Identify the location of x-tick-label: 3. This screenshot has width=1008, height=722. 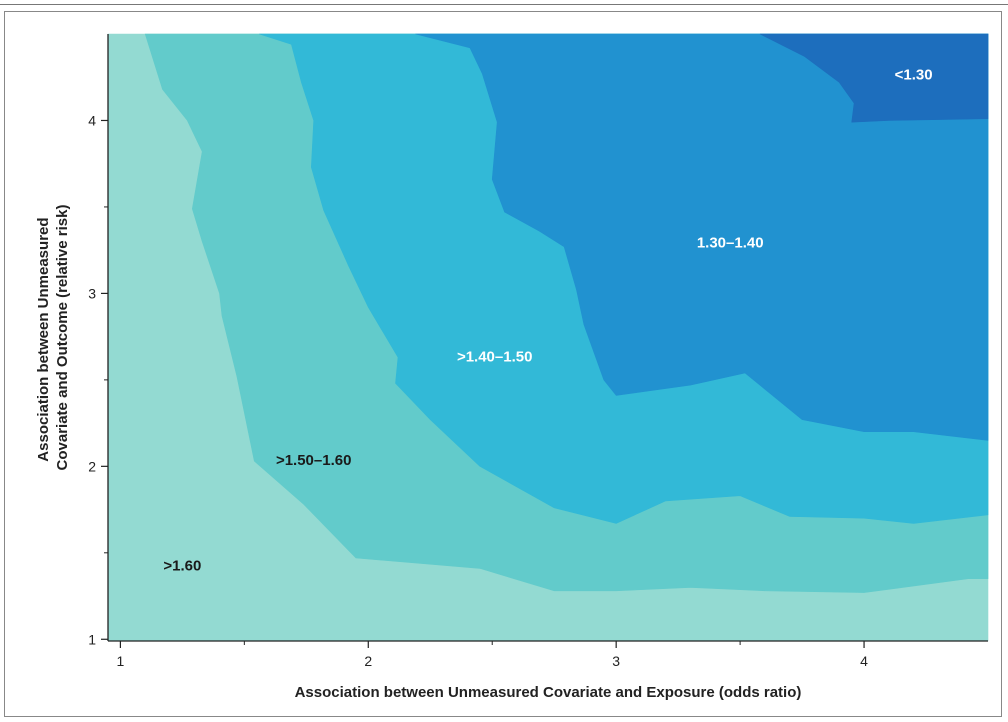
(616, 661).